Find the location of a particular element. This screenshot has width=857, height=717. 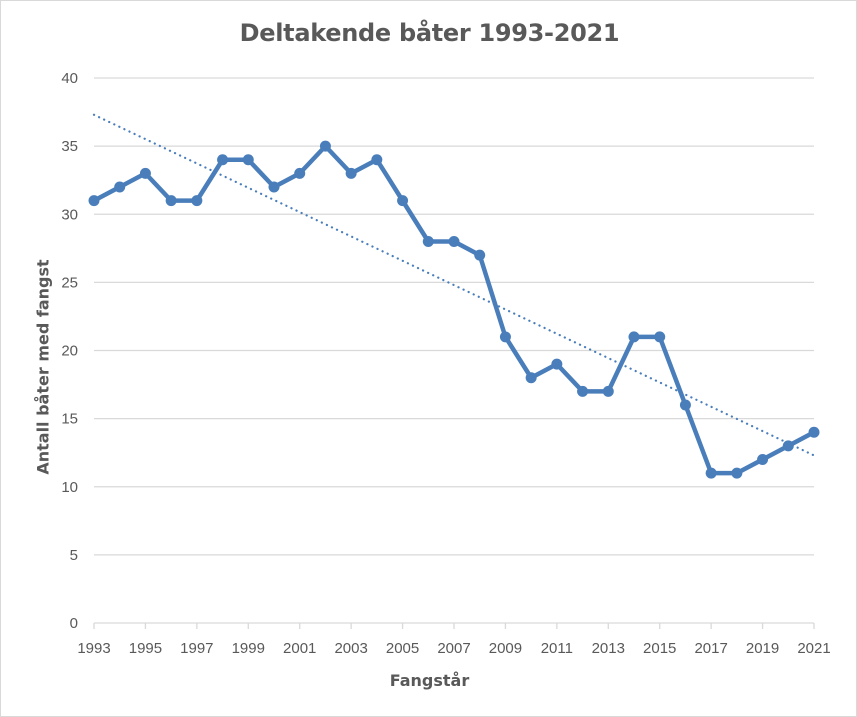

x-tick-label: 2011 is located at coordinates (557, 648).